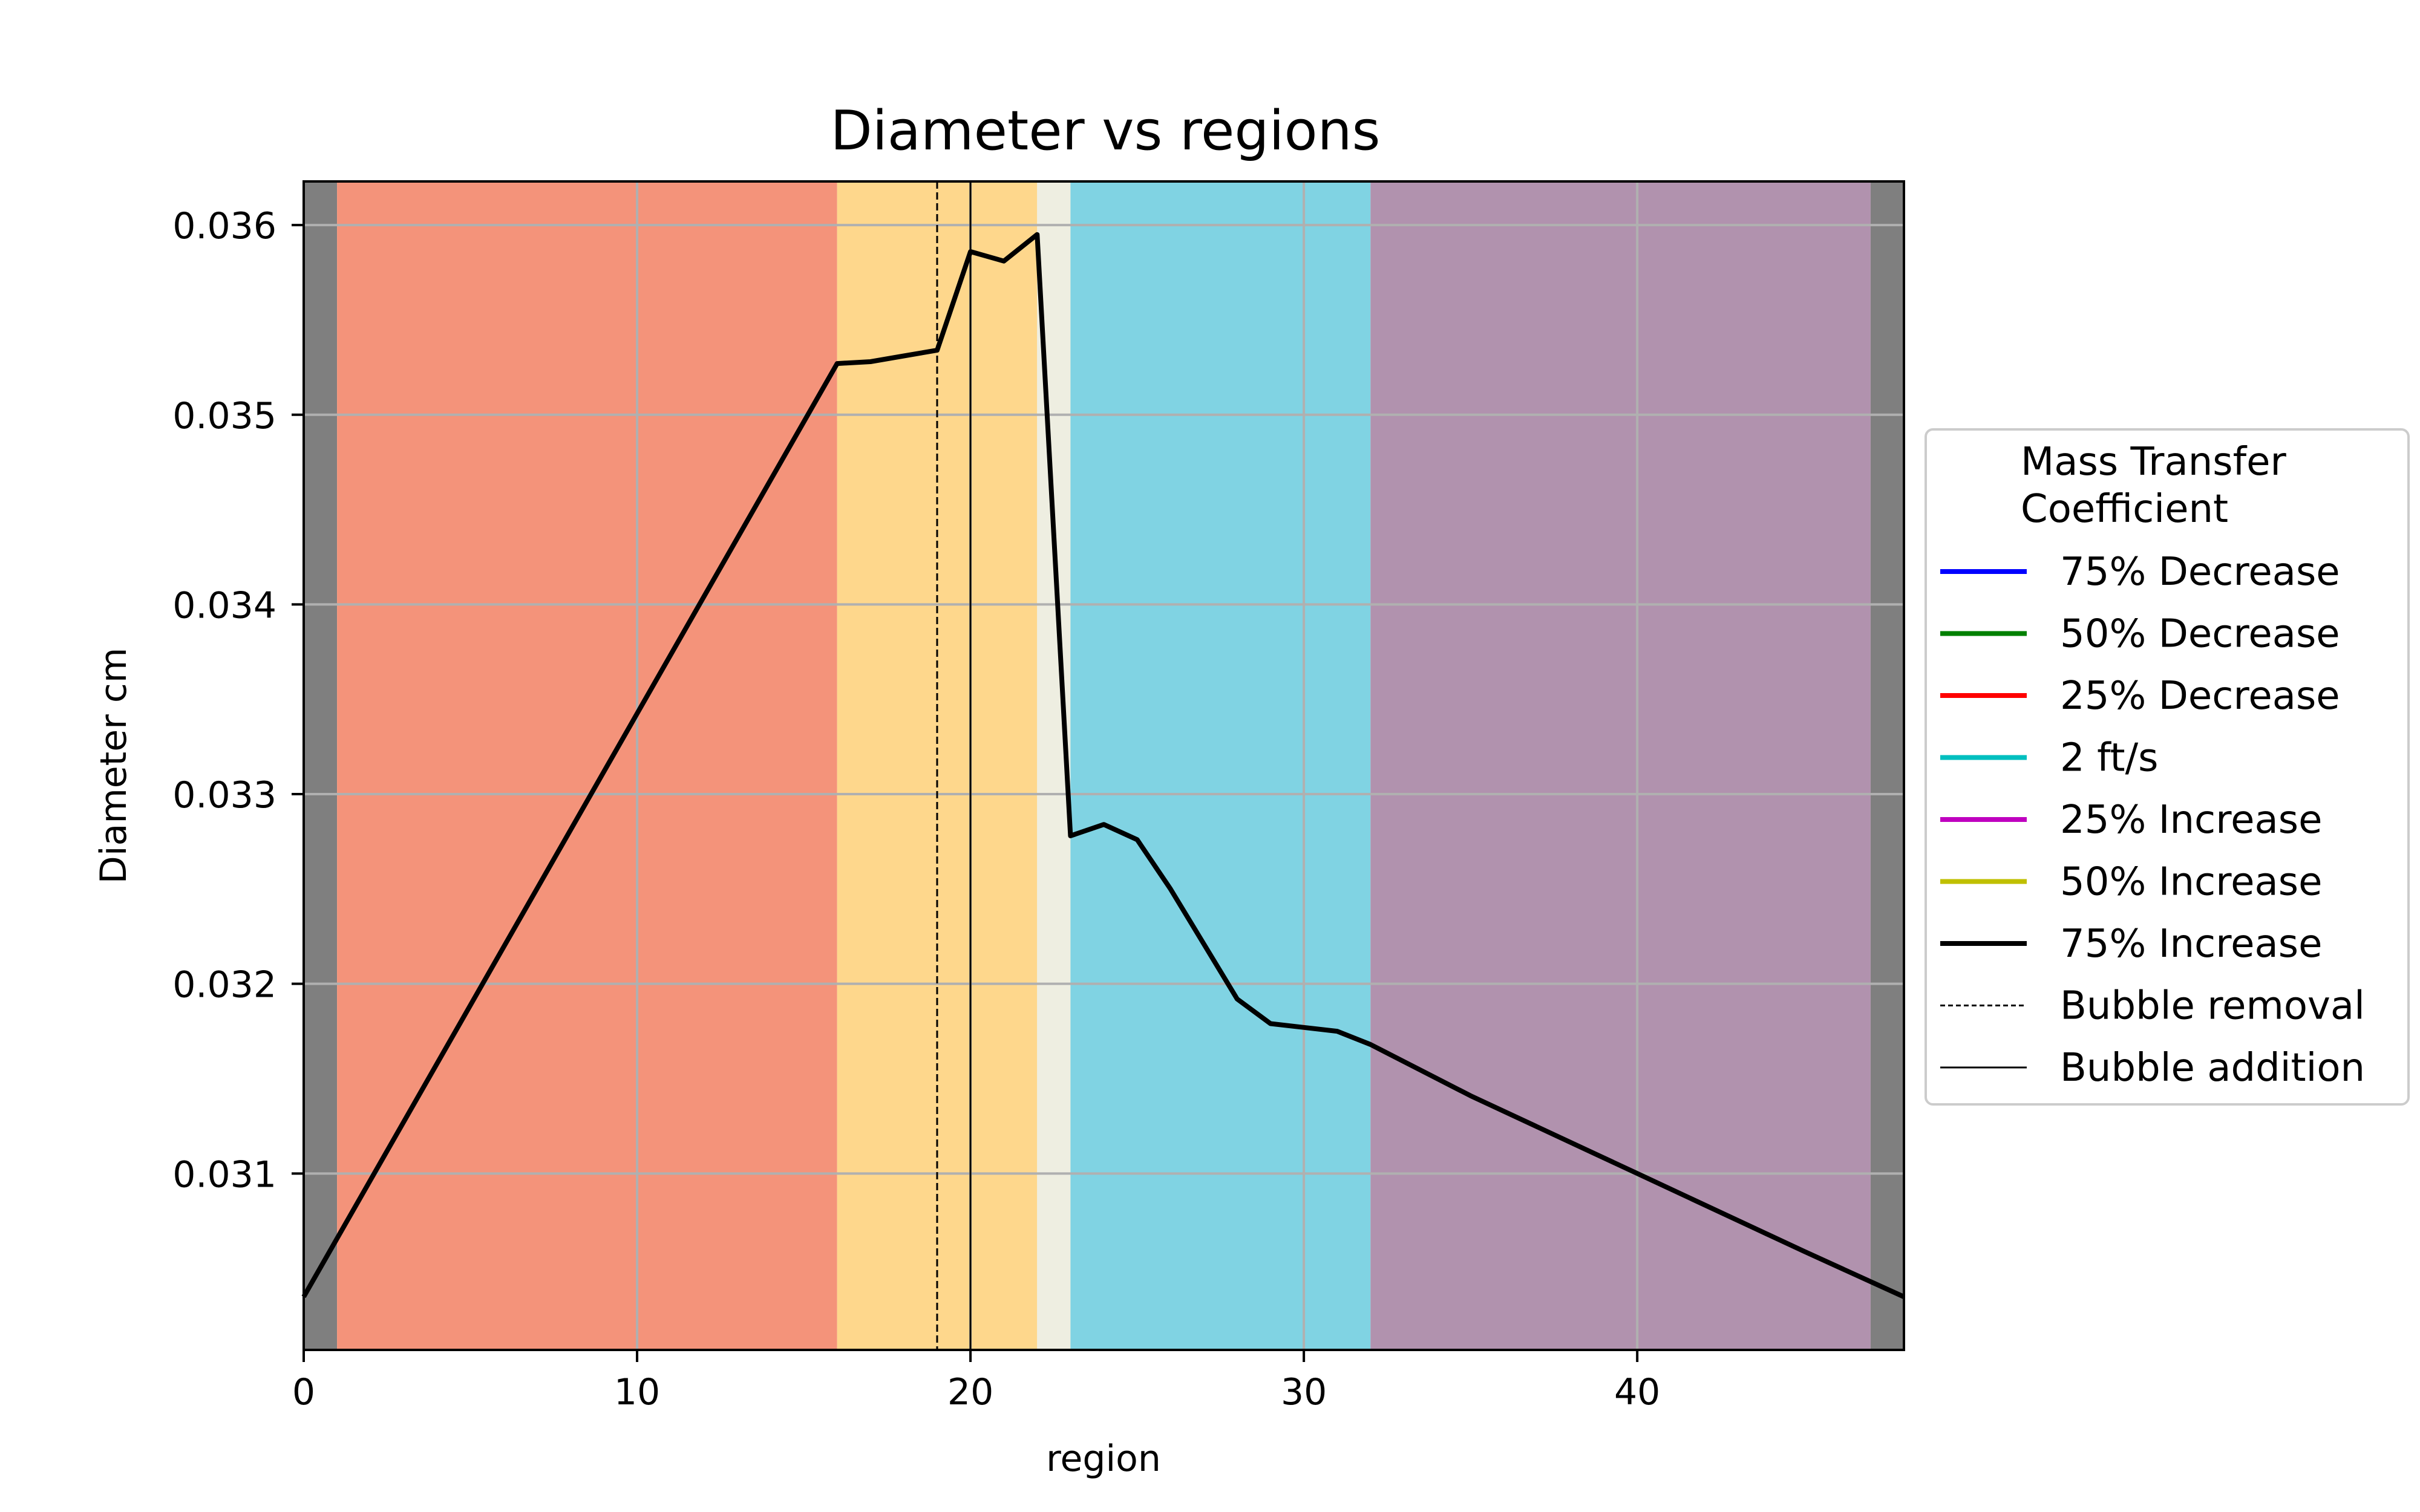 This screenshot has width=2420, height=1512. Describe the element at coordinates (954, 765) in the screenshot. I see `event-lines` at that location.